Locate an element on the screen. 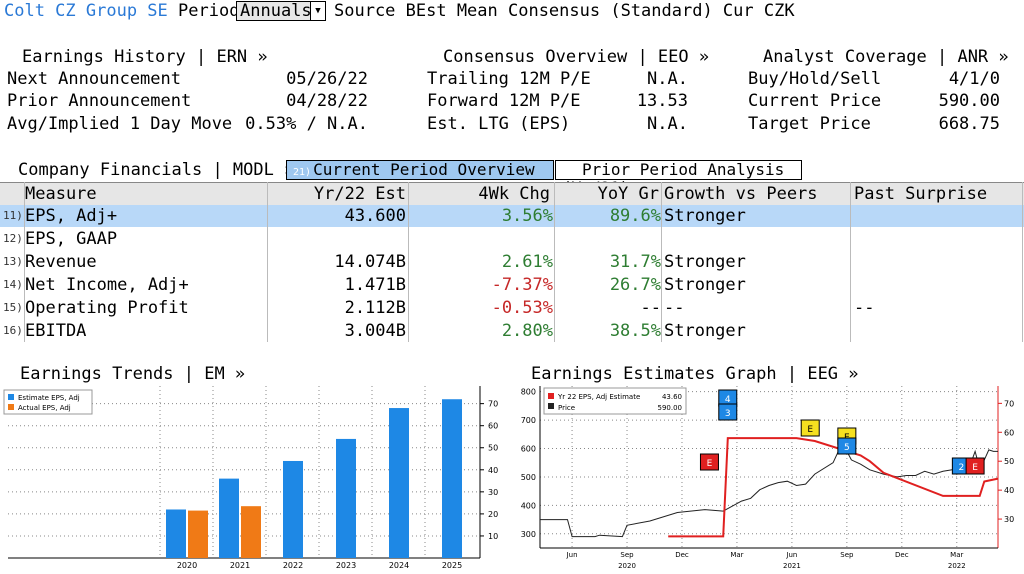  y-tick-label: 70 is located at coordinates (493, 404).